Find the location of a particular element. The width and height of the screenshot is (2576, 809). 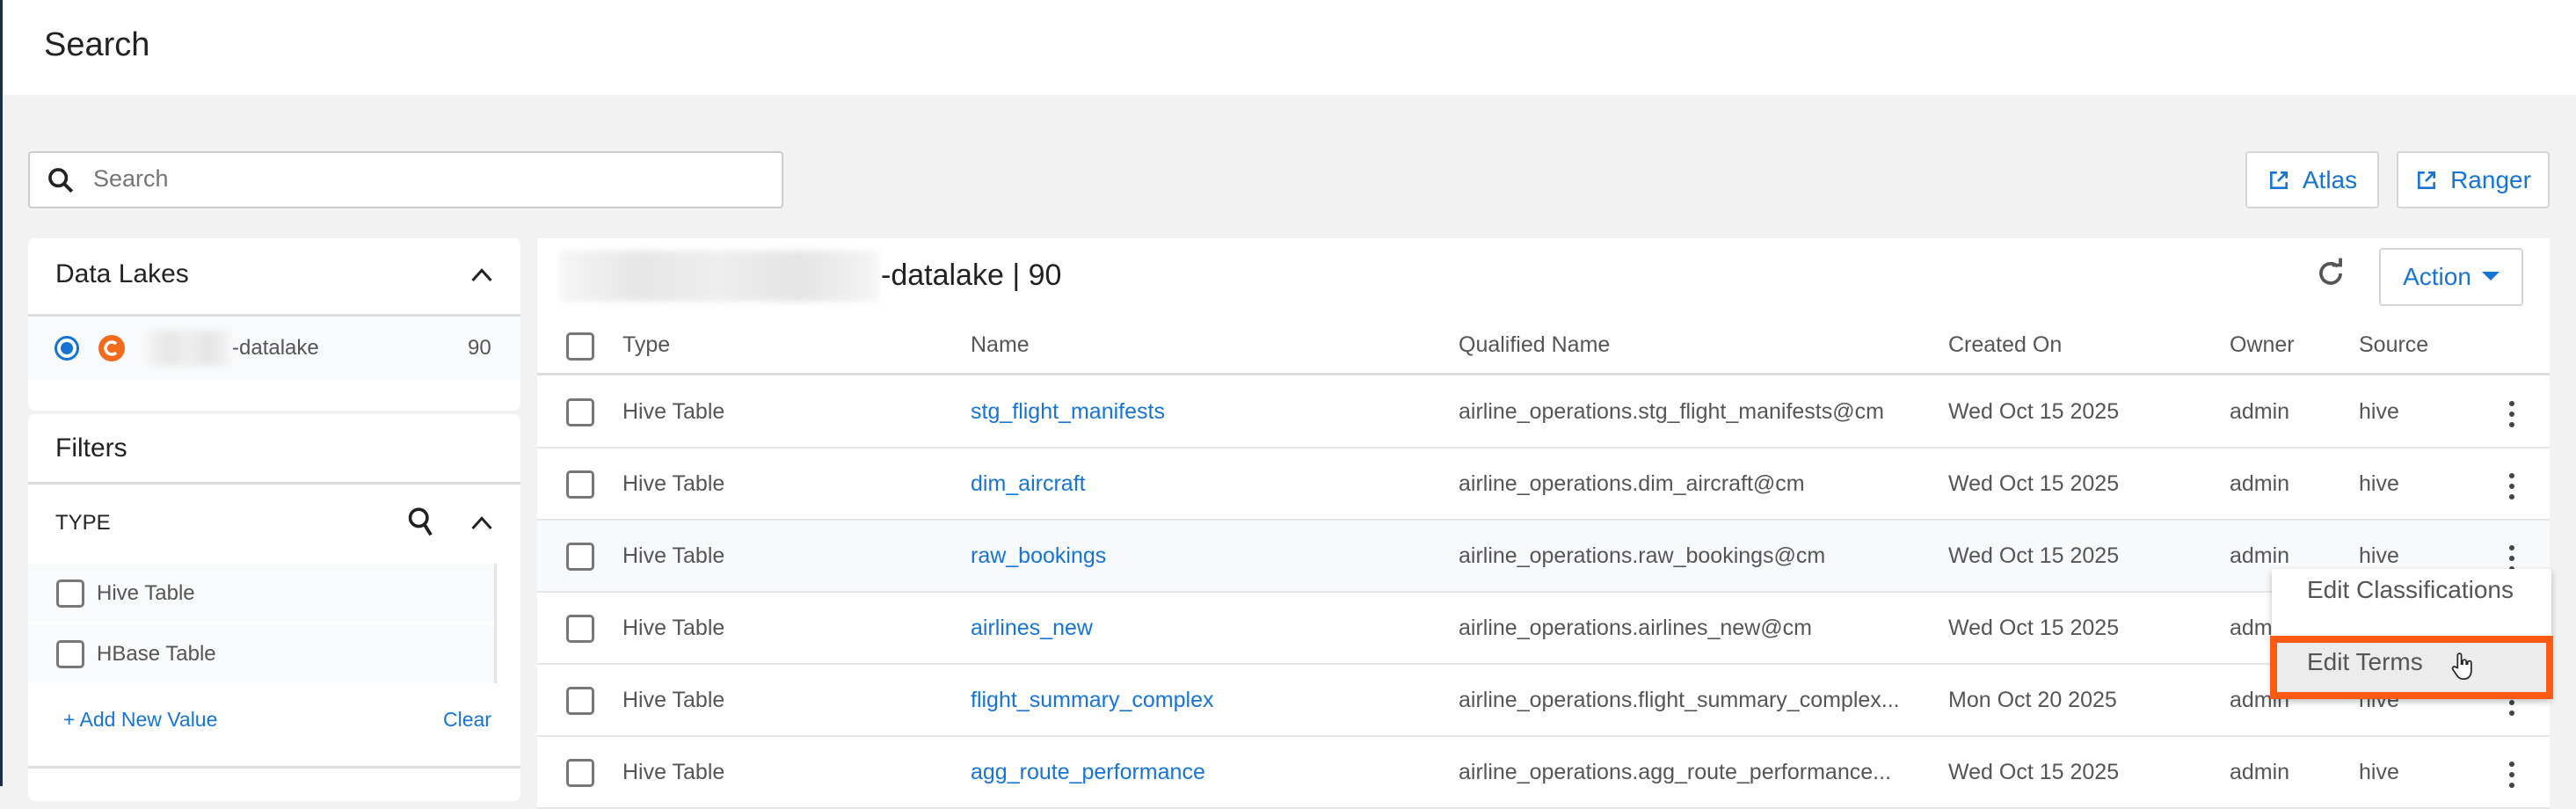

type-section-label: TYPE is located at coordinates (83, 523).